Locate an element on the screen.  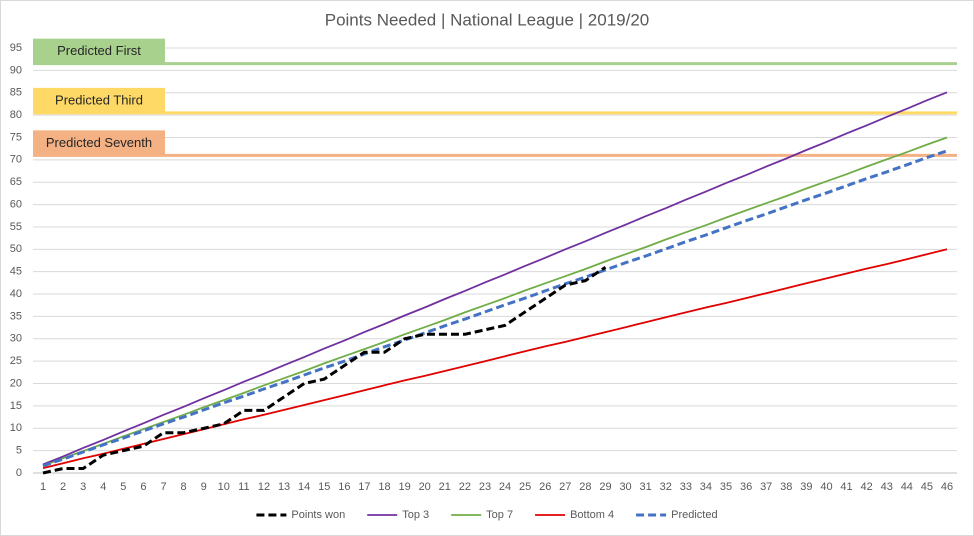
y-tick-label: 60 is located at coordinates (16, 204).